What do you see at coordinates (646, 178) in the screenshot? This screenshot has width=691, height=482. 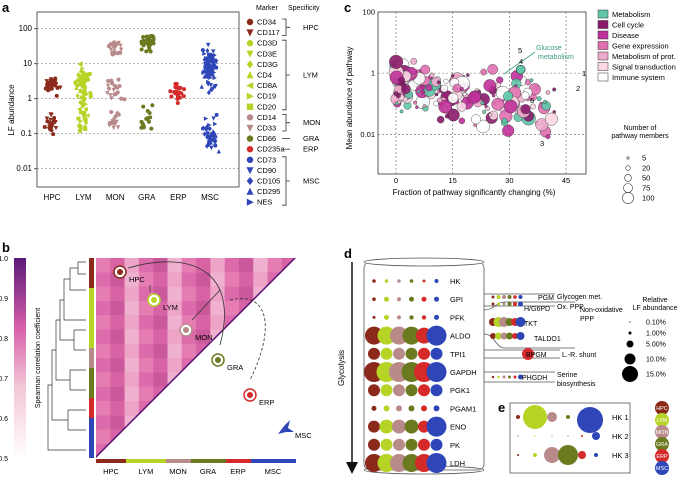 I see `size-label-50: 50` at bounding box center [646, 178].